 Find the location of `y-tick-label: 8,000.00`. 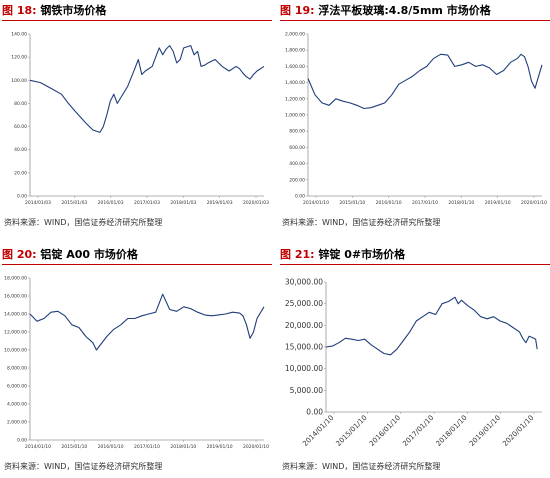

y-tick-label: 8,000.00 is located at coordinates (17, 369).